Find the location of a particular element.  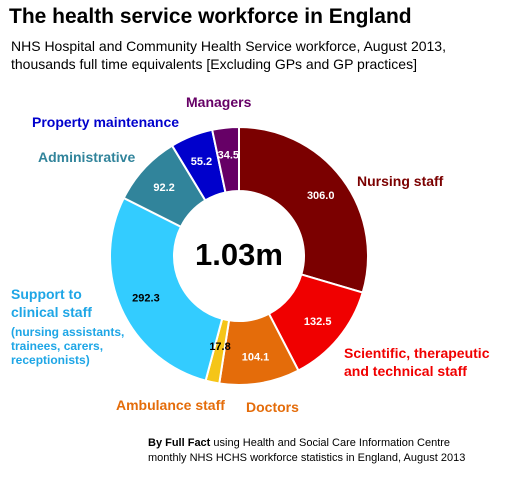

credit-author: By Full Fact is located at coordinates (179, 443).